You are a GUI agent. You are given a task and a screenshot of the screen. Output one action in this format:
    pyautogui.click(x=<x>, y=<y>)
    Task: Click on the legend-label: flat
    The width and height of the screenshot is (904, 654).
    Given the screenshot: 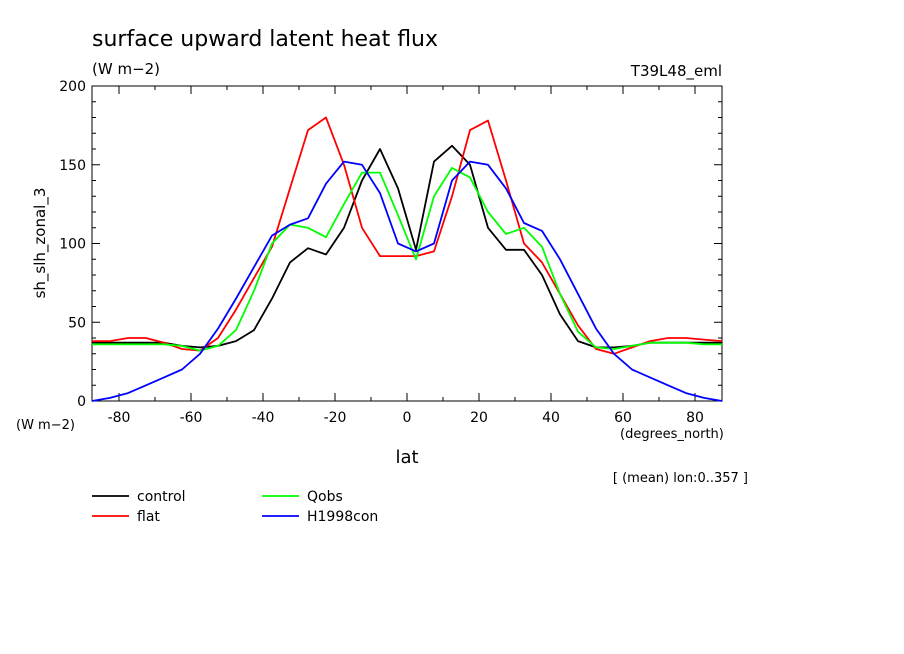 What is the action you would take?
    pyautogui.click(x=148, y=517)
    